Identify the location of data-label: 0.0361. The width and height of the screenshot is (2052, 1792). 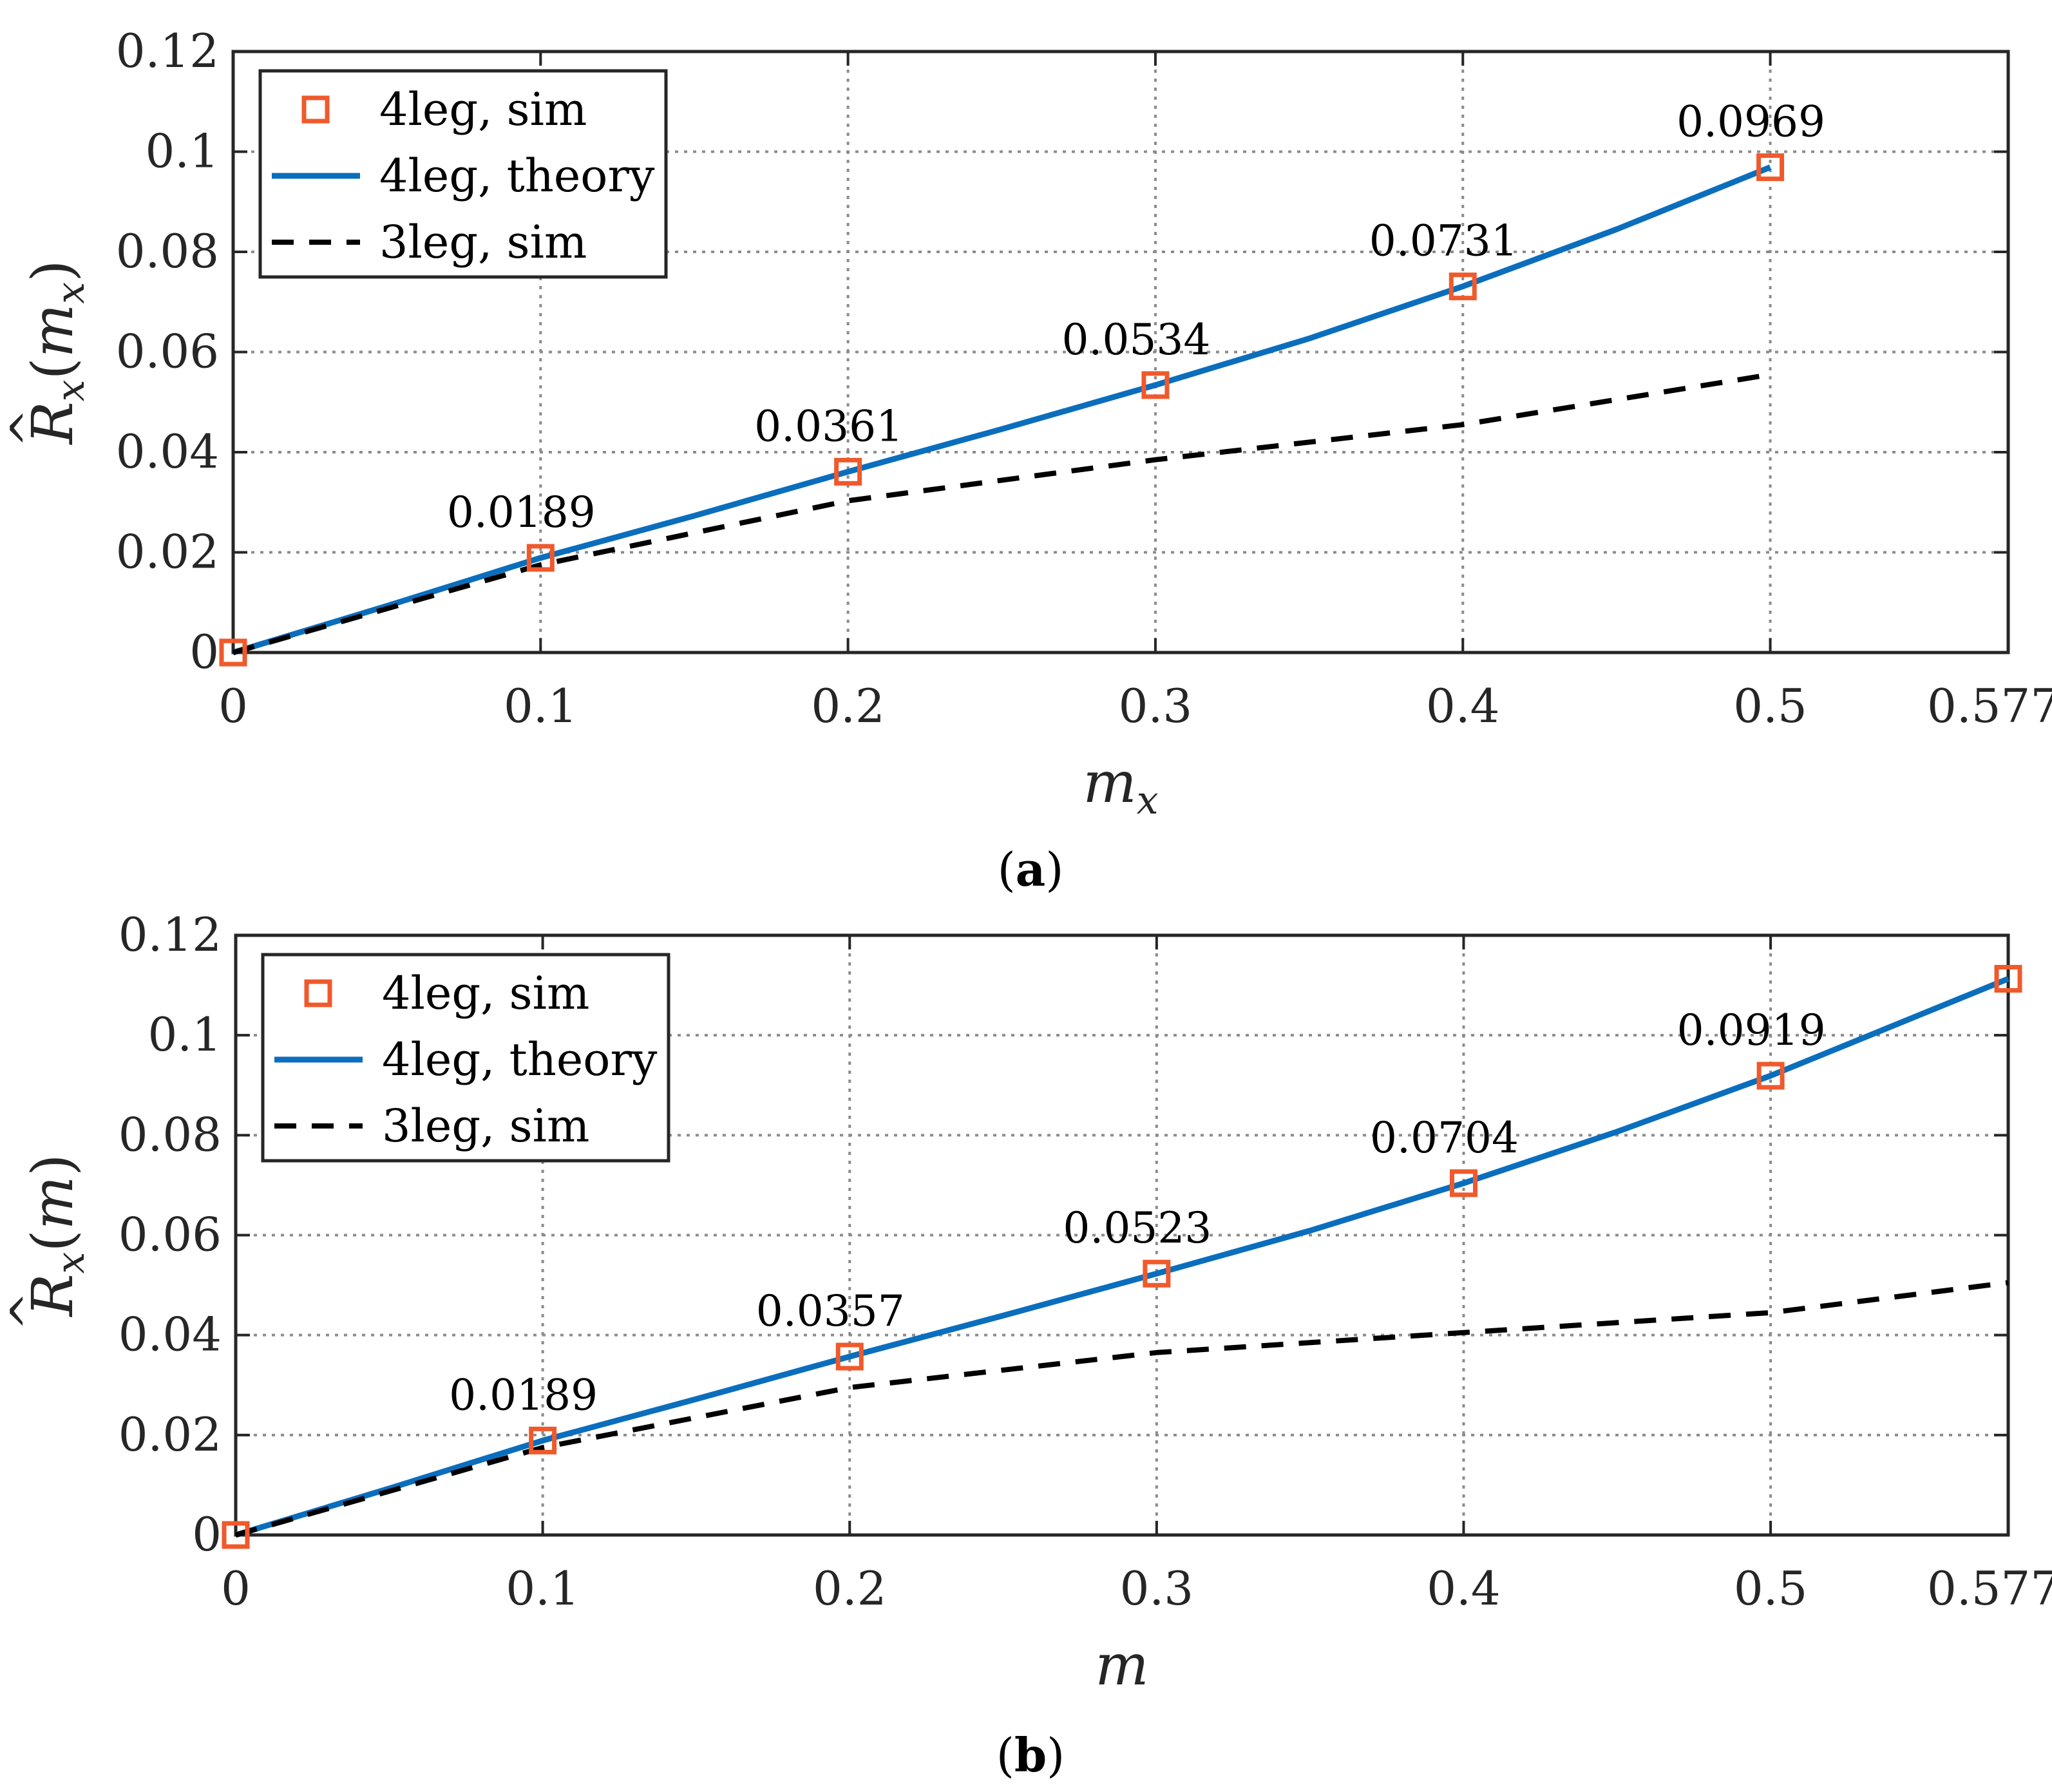
(828, 426).